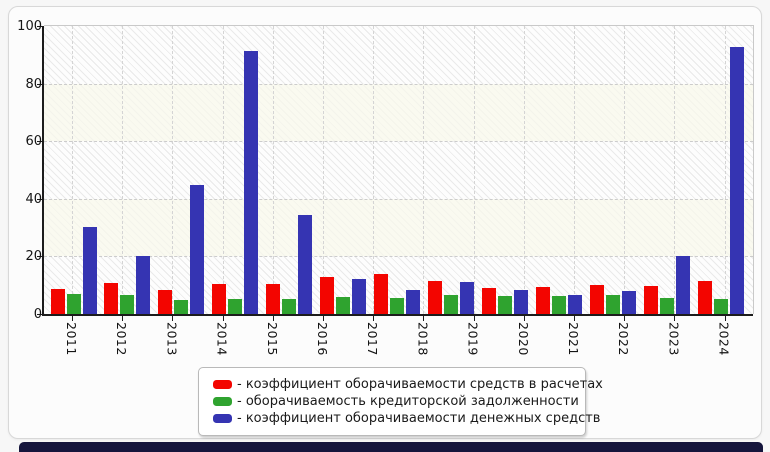 The width and height of the screenshot is (770, 452). What do you see at coordinates (272, 339) in the screenshot?
I see `x-axis-label: 2015` at bounding box center [272, 339].